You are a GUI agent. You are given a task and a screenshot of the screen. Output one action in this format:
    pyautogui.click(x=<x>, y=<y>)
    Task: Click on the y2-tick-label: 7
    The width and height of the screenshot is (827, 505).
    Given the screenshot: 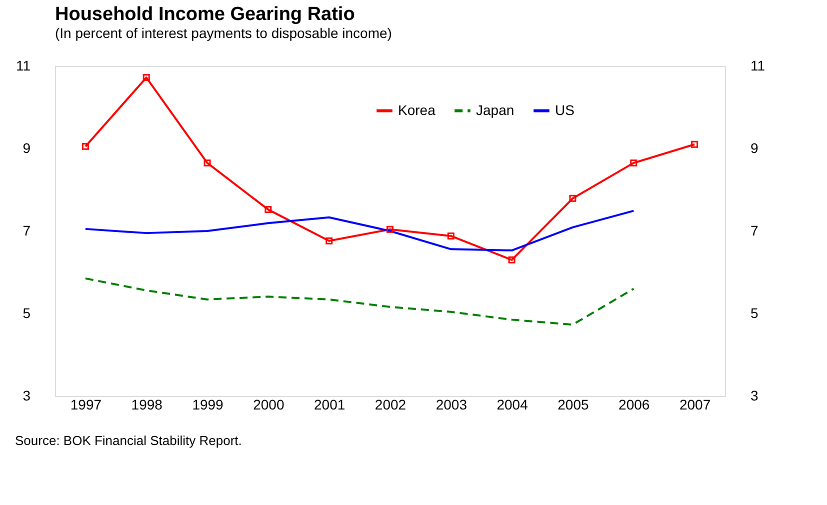 What is the action you would take?
    pyautogui.click(x=754, y=230)
    